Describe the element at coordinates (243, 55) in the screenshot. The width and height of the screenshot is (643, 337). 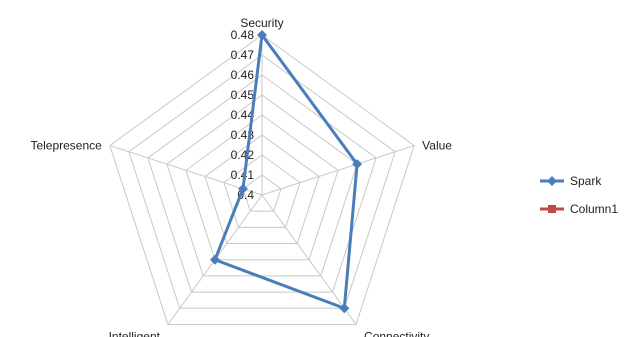
I see `tick-label: 0.47` at that location.